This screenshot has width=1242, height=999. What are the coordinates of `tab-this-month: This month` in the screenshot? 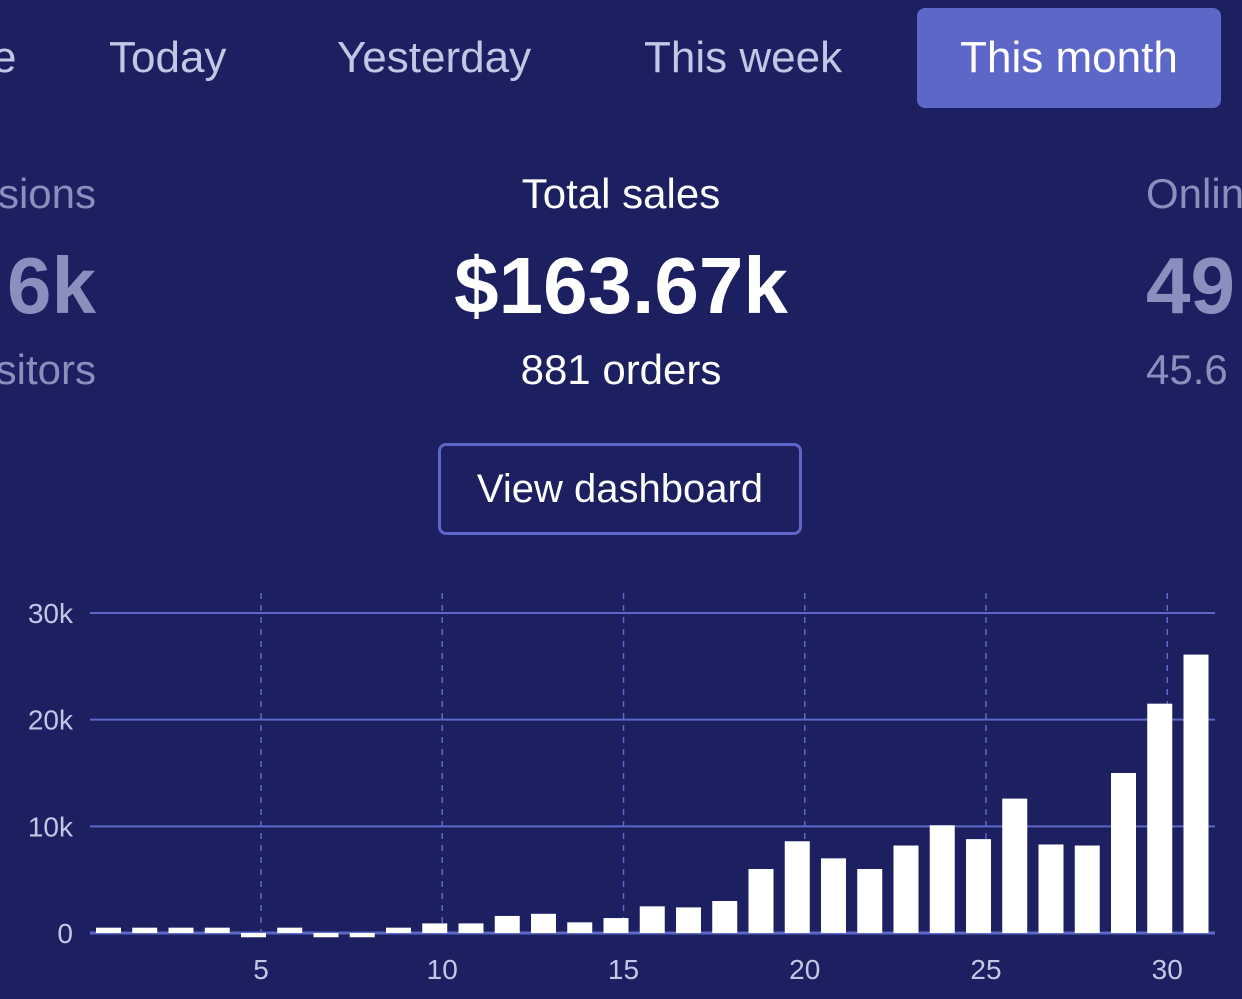 It's located at (1069, 58).